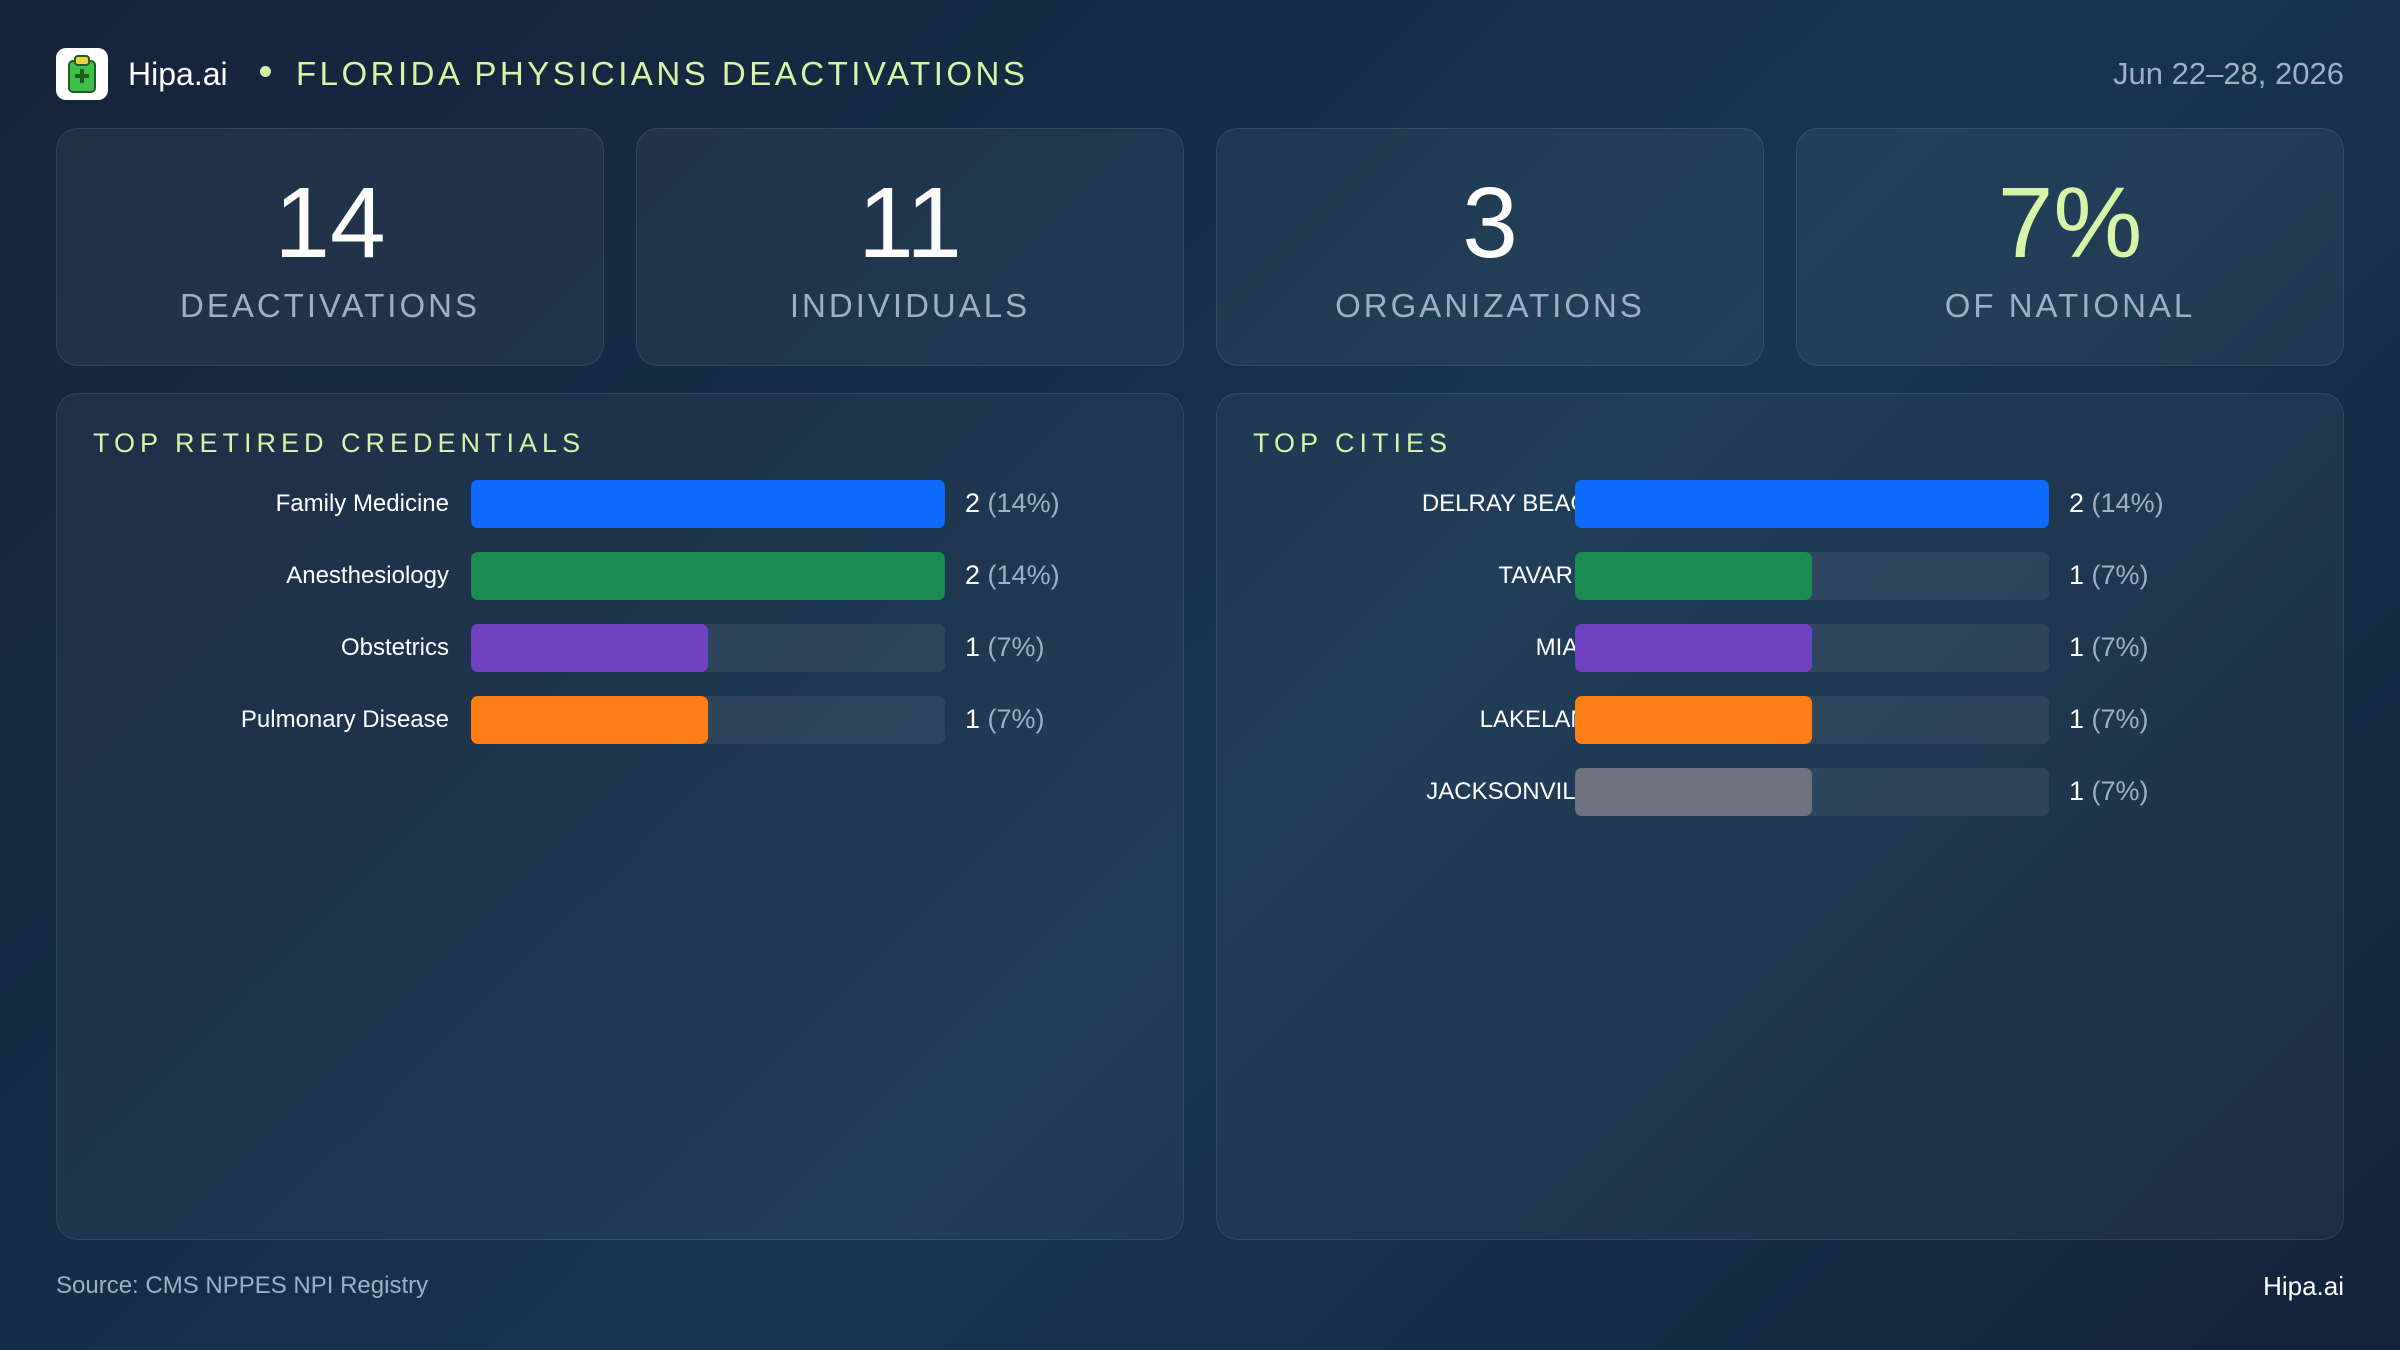 This screenshot has height=1350, width=2400. Describe the element at coordinates (367, 575) in the screenshot. I see `bar-category-label: Anesthesiology` at that location.